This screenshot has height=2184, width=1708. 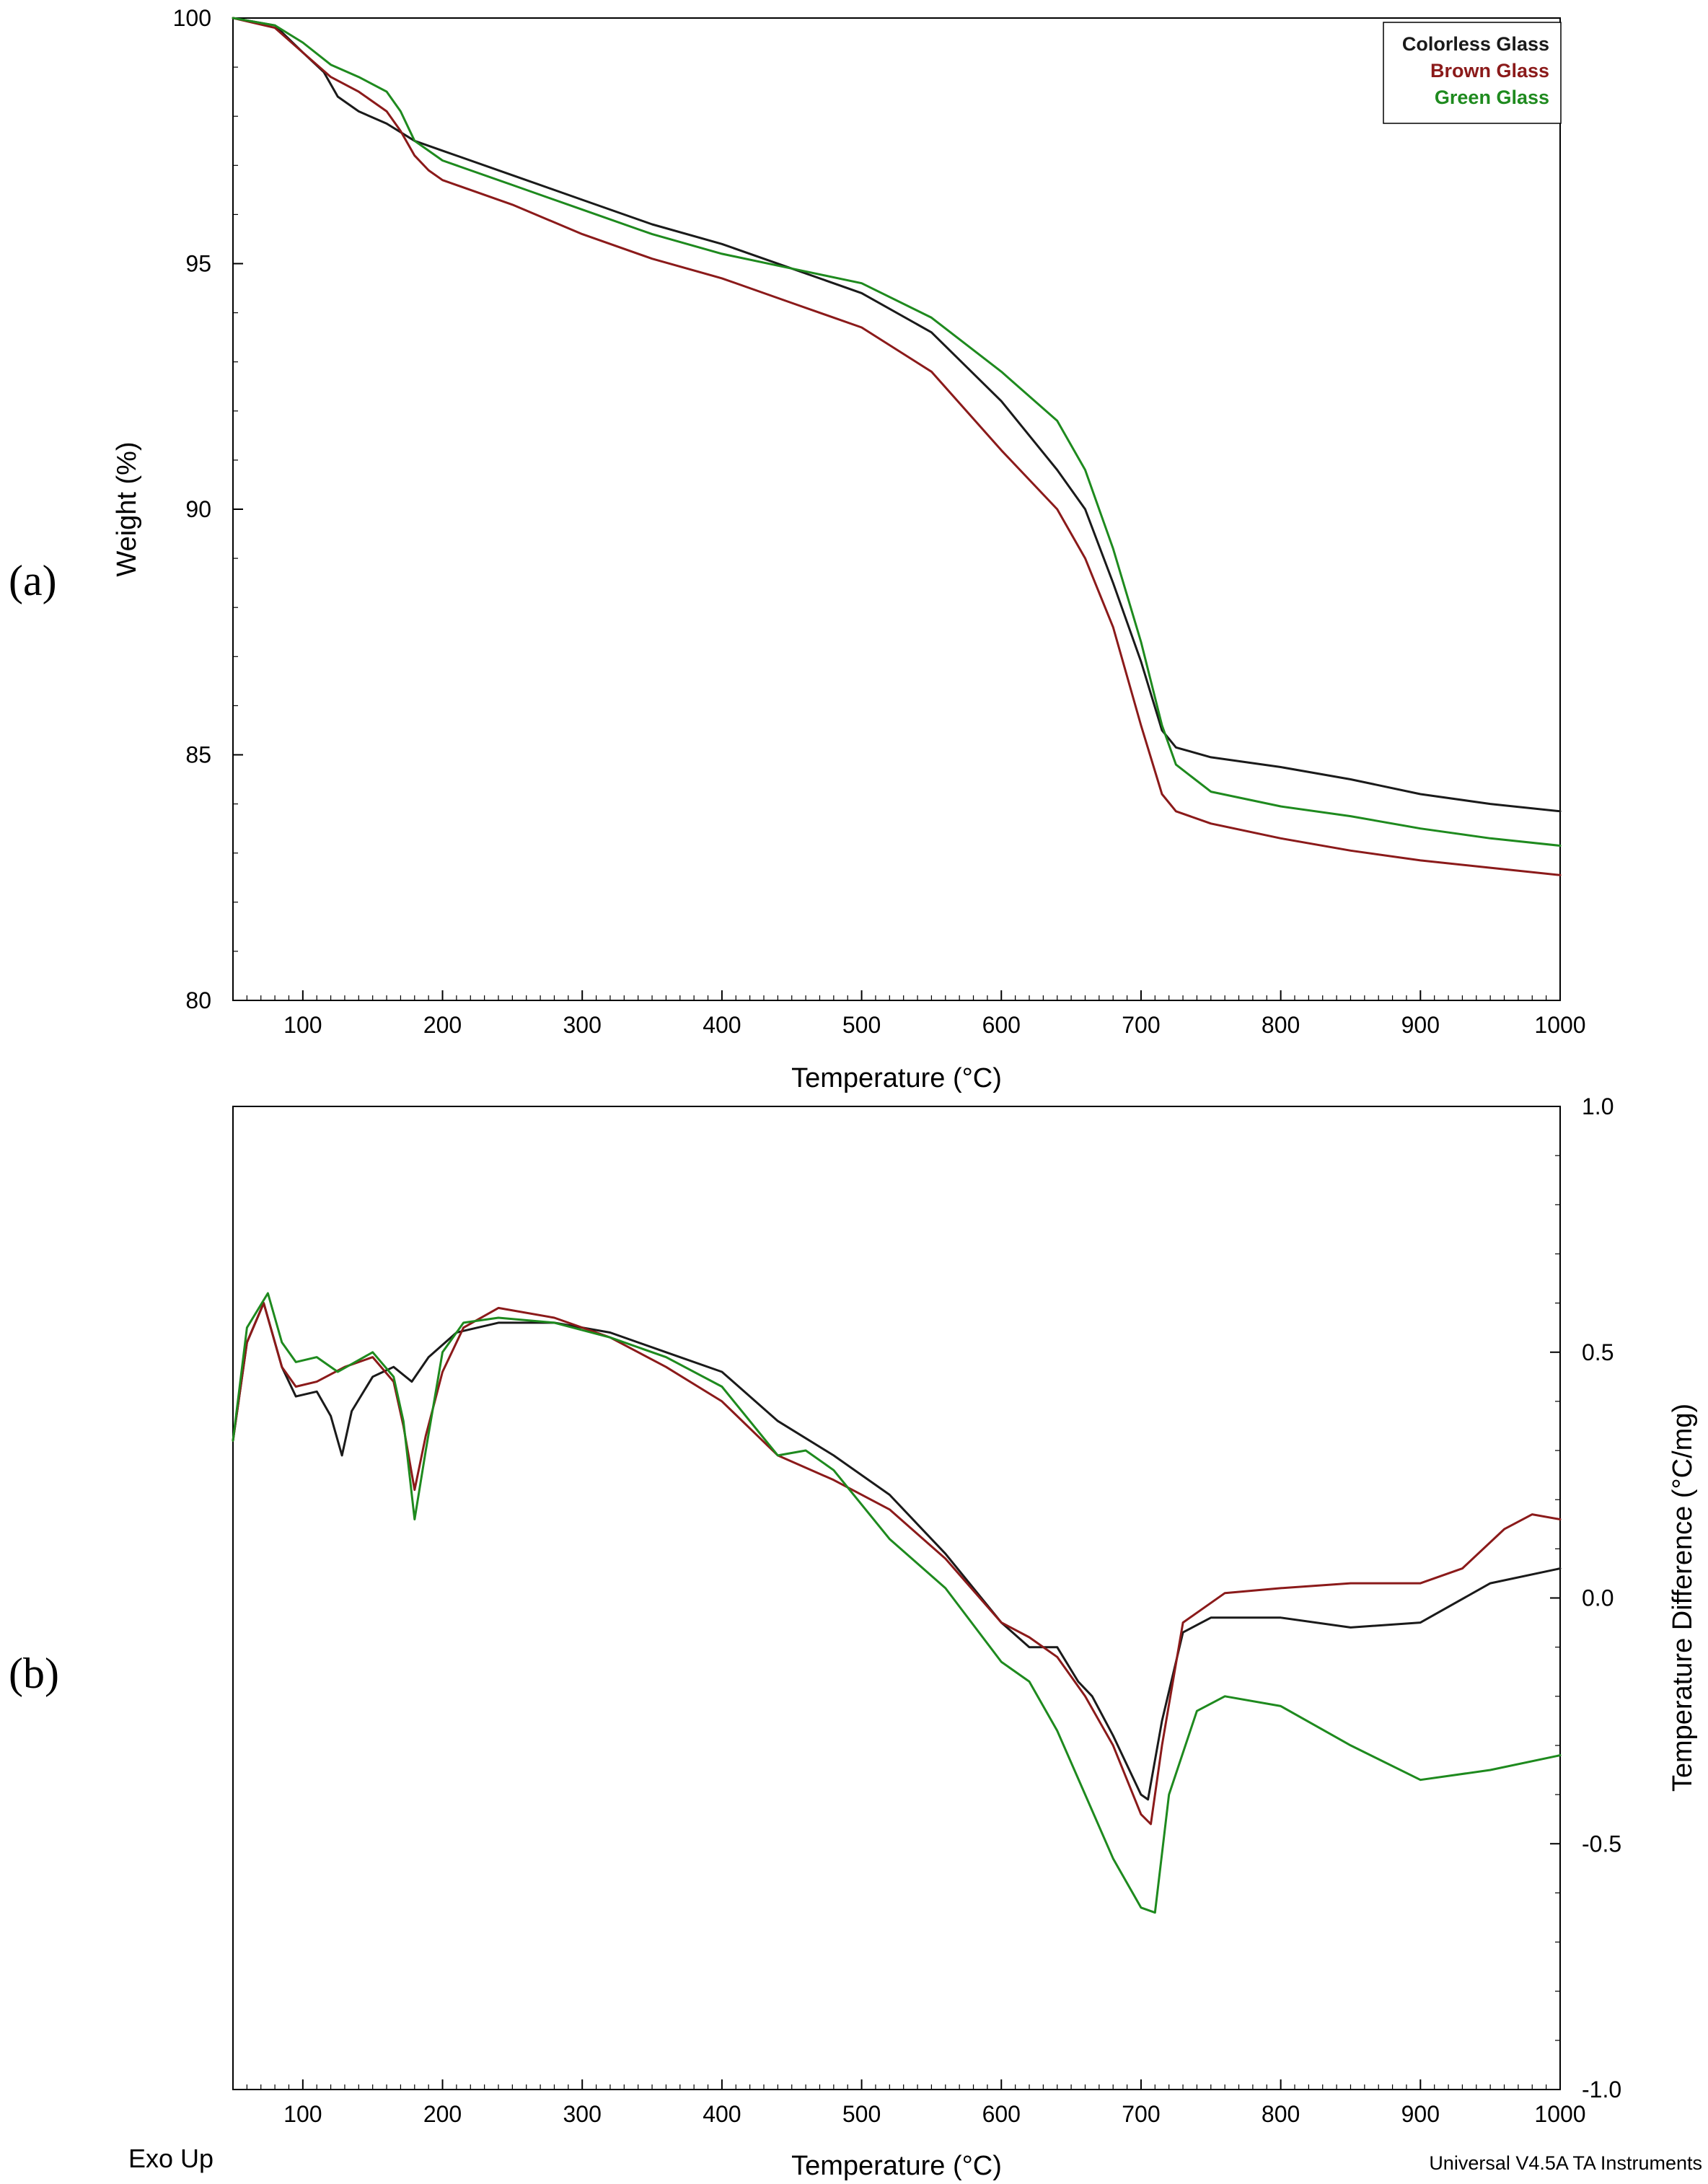 What do you see at coordinates (171, 2158) in the screenshot?
I see `exo-up-label: Exo Up` at bounding box center [171, 2158].